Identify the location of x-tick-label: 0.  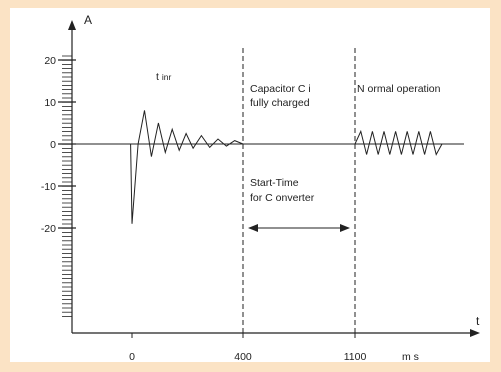
(132, 357).